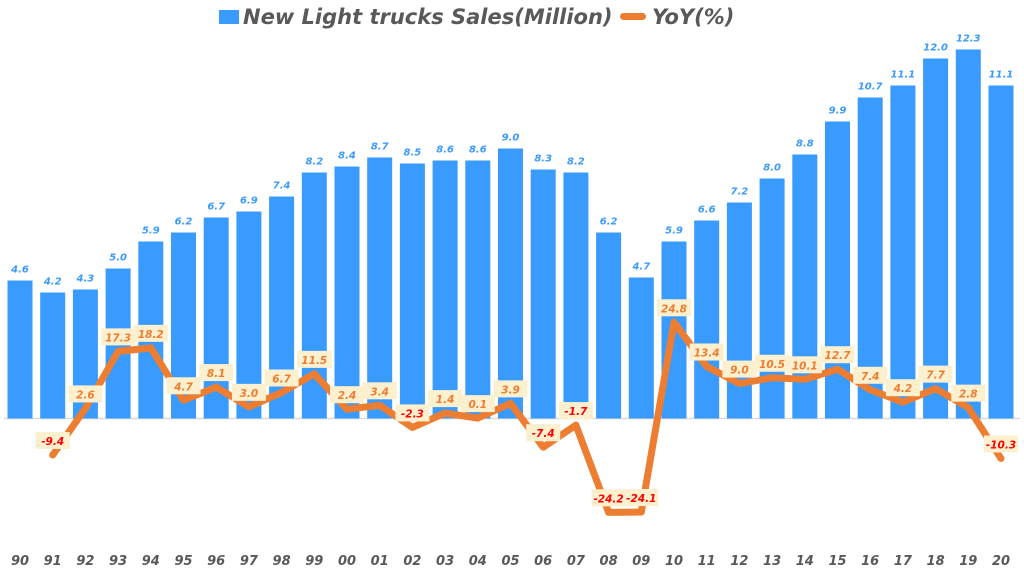 This screenshot has height=579, width=1024. Describe the element at coordinates (674, 561) in the screenshot. I see `x-tick-label: 10` at that location.